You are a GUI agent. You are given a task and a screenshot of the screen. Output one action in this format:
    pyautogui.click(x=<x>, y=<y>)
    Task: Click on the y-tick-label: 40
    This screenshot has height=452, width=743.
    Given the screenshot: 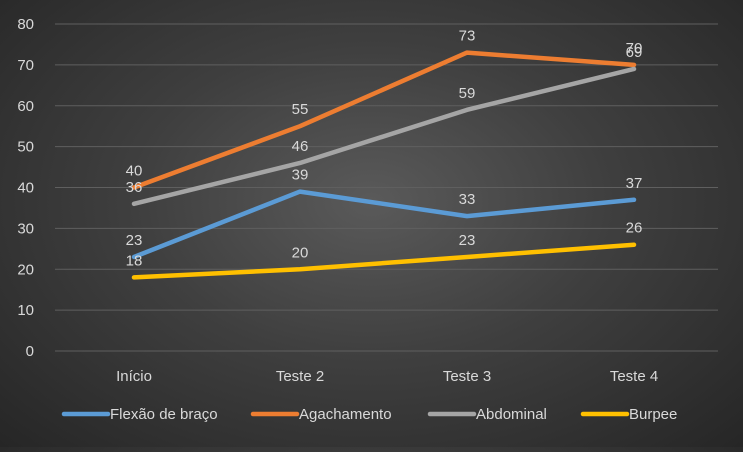 What is the action you would take?
    pyautogui.click(x=25, y=188)
    